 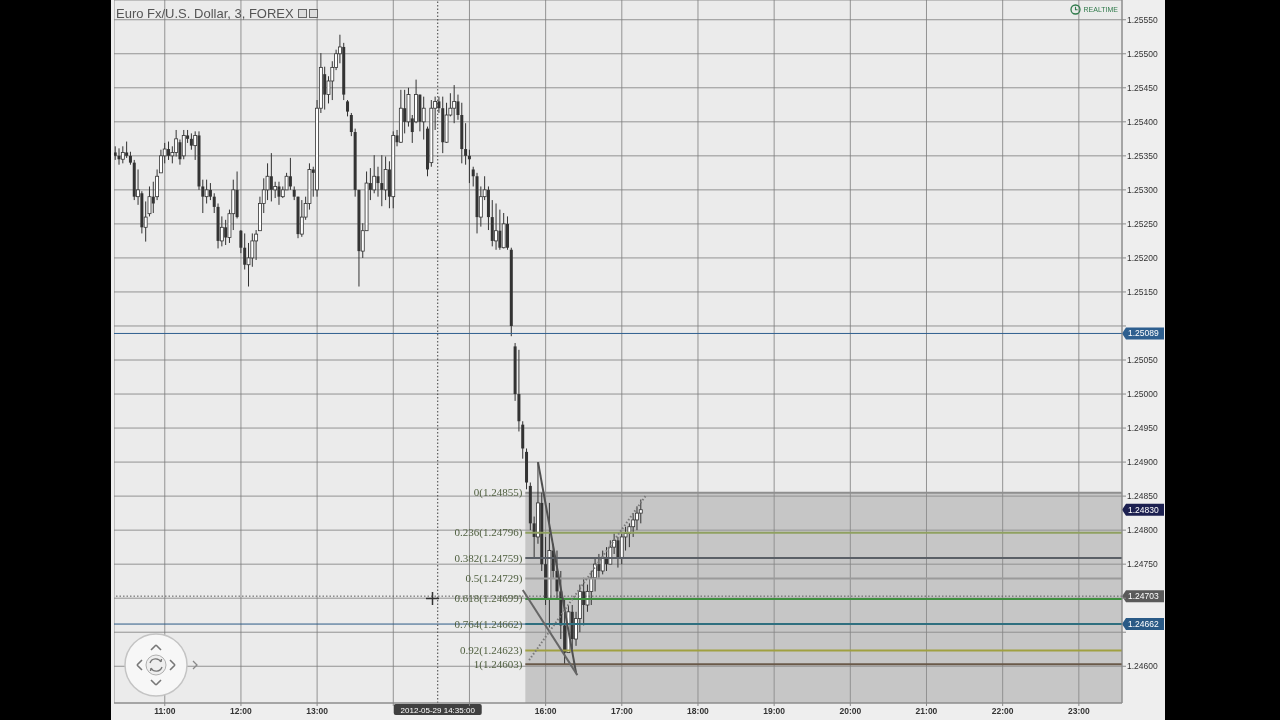 What do you see at coordinates (241, 711) in the screenshot?
I see `x-tick-label: 12:00` at bounding box center [241, 711].